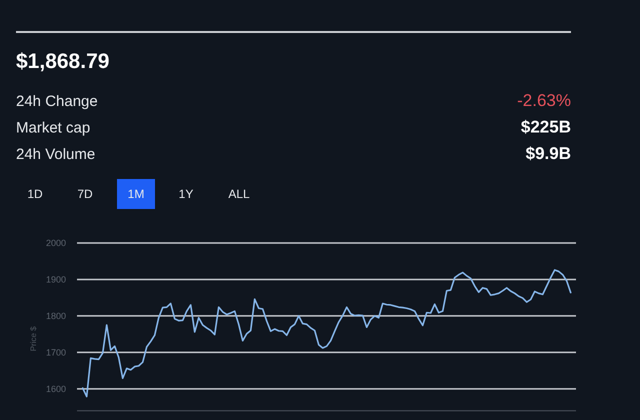  I want to click on text: -2.63%, so click(544, 100).